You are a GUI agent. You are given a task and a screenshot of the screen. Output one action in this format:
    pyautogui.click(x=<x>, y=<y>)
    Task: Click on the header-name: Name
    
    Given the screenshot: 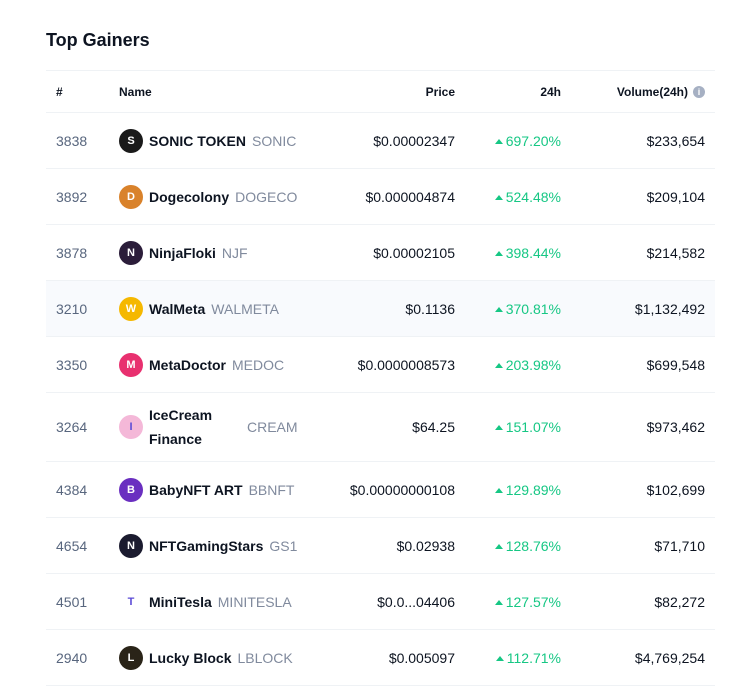 What is the action you would take?
    pyautogui.click(x=135, y=91)
    